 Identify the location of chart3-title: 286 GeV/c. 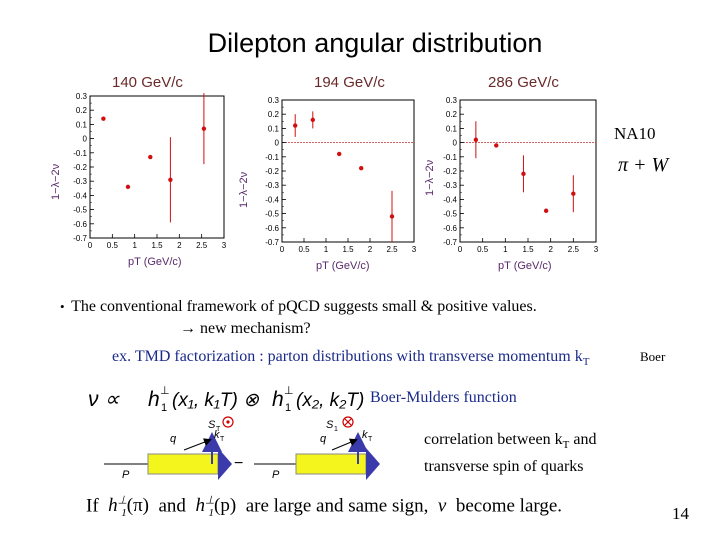
(523, 82).